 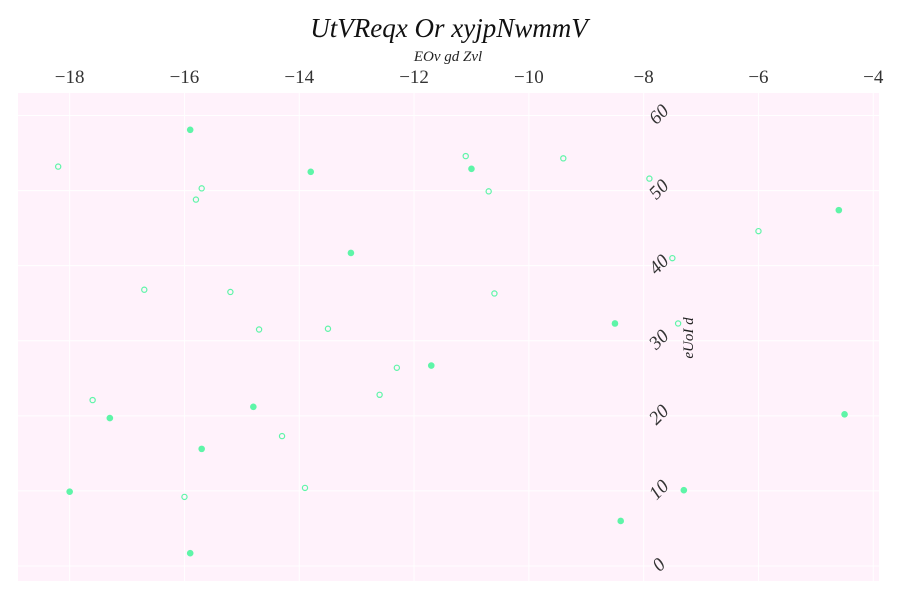 What do you see at coordinates (758, 77) in the screenshot?
I see `x-tick-label: −6` at bounding box center [758, 77].